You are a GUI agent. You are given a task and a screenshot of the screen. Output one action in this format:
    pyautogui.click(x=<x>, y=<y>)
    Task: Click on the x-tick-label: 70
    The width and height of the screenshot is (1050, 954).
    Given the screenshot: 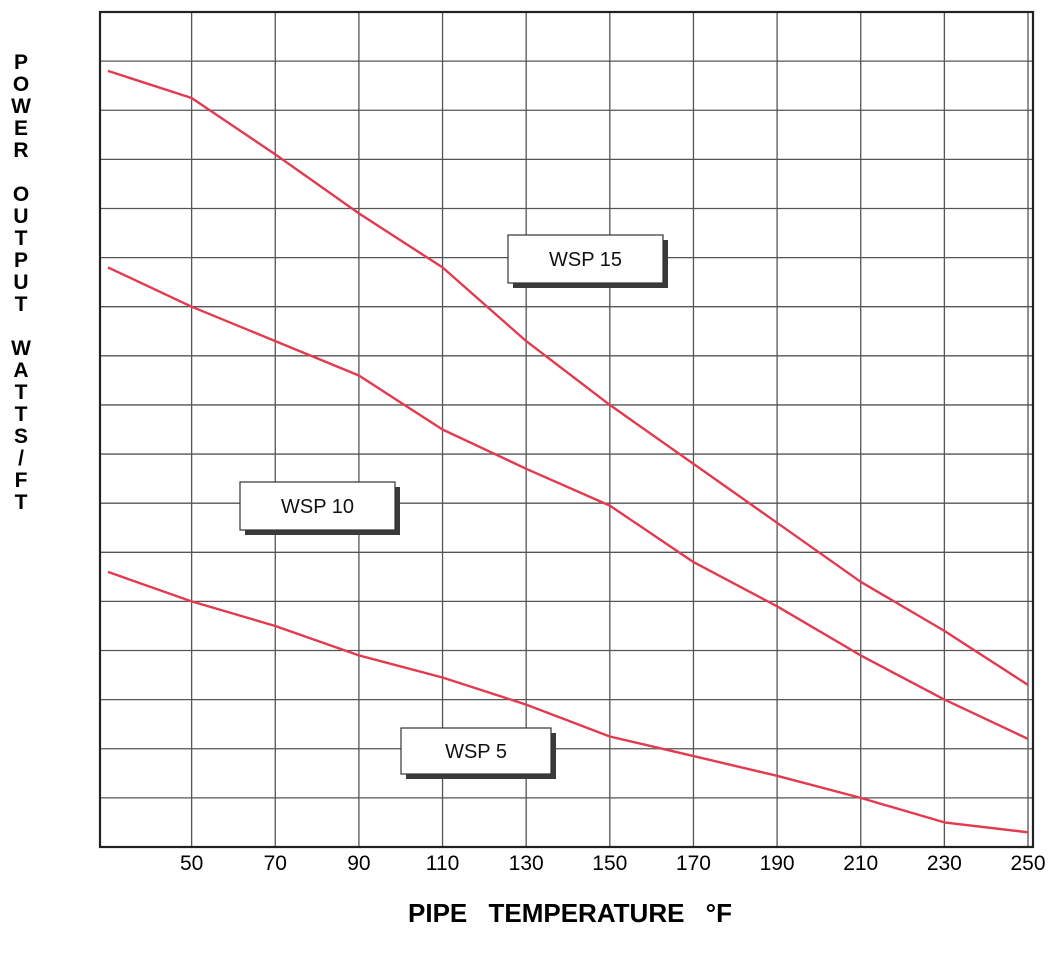 What is the action you would take?
    pyautogui.click(x=275, y=863)
    